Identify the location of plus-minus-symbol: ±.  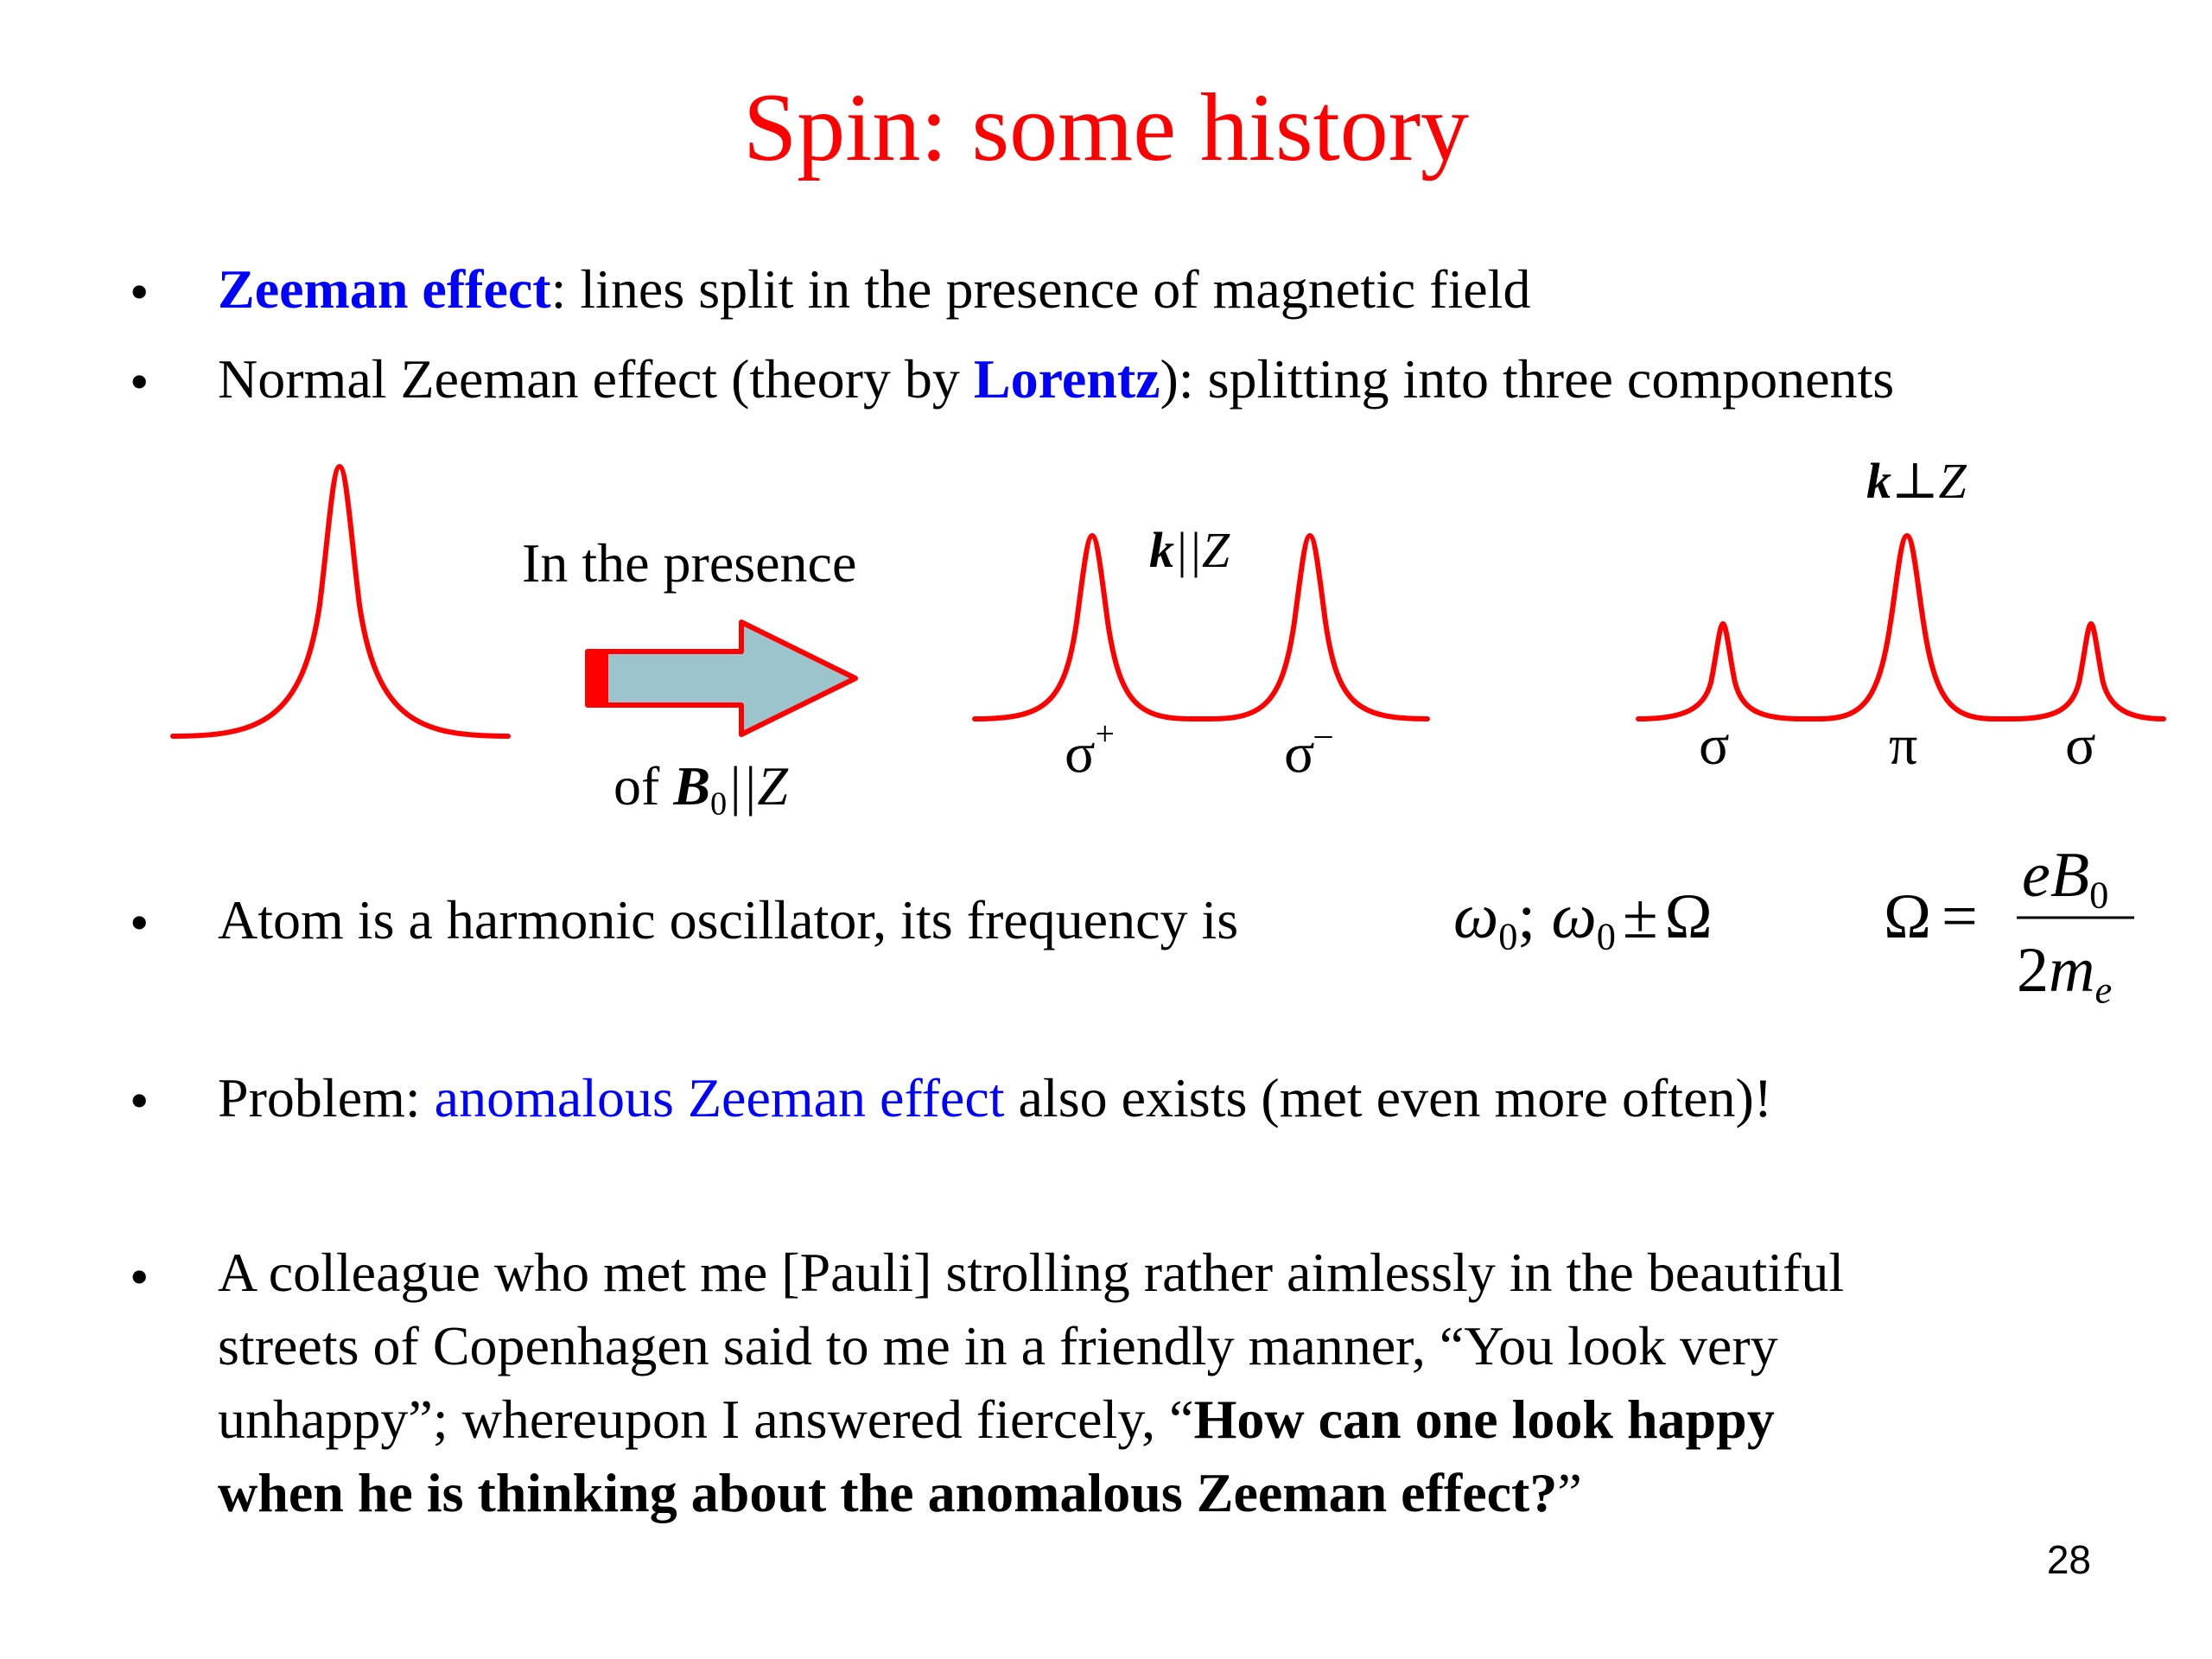
(1640, 916).